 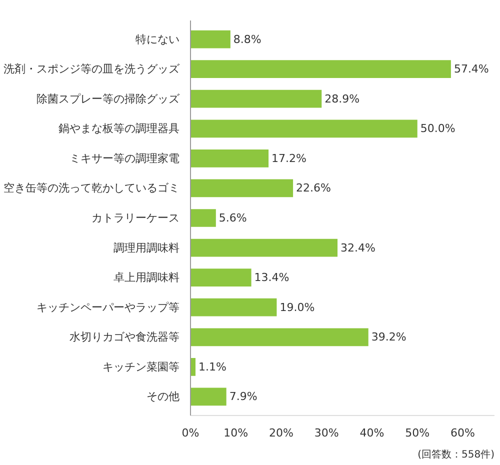 I want to click on data-label: 22.6%, so click(x=313, y=188).